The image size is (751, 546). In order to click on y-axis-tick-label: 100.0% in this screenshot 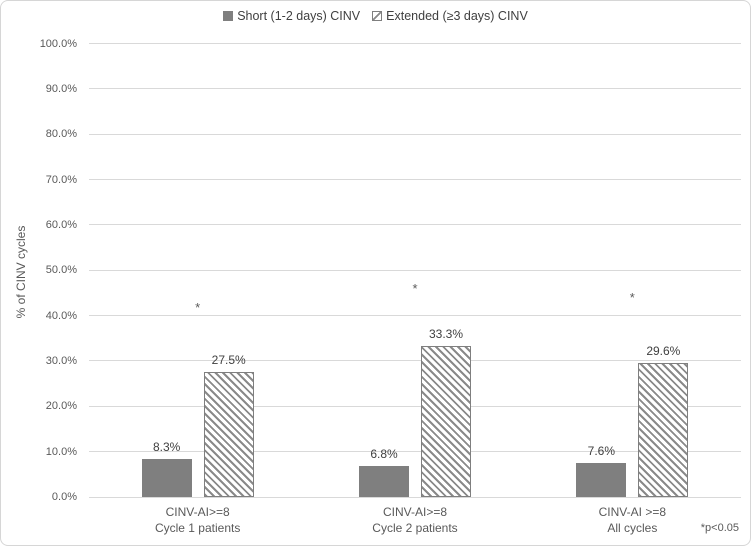, I will do `click(58, 43)`.